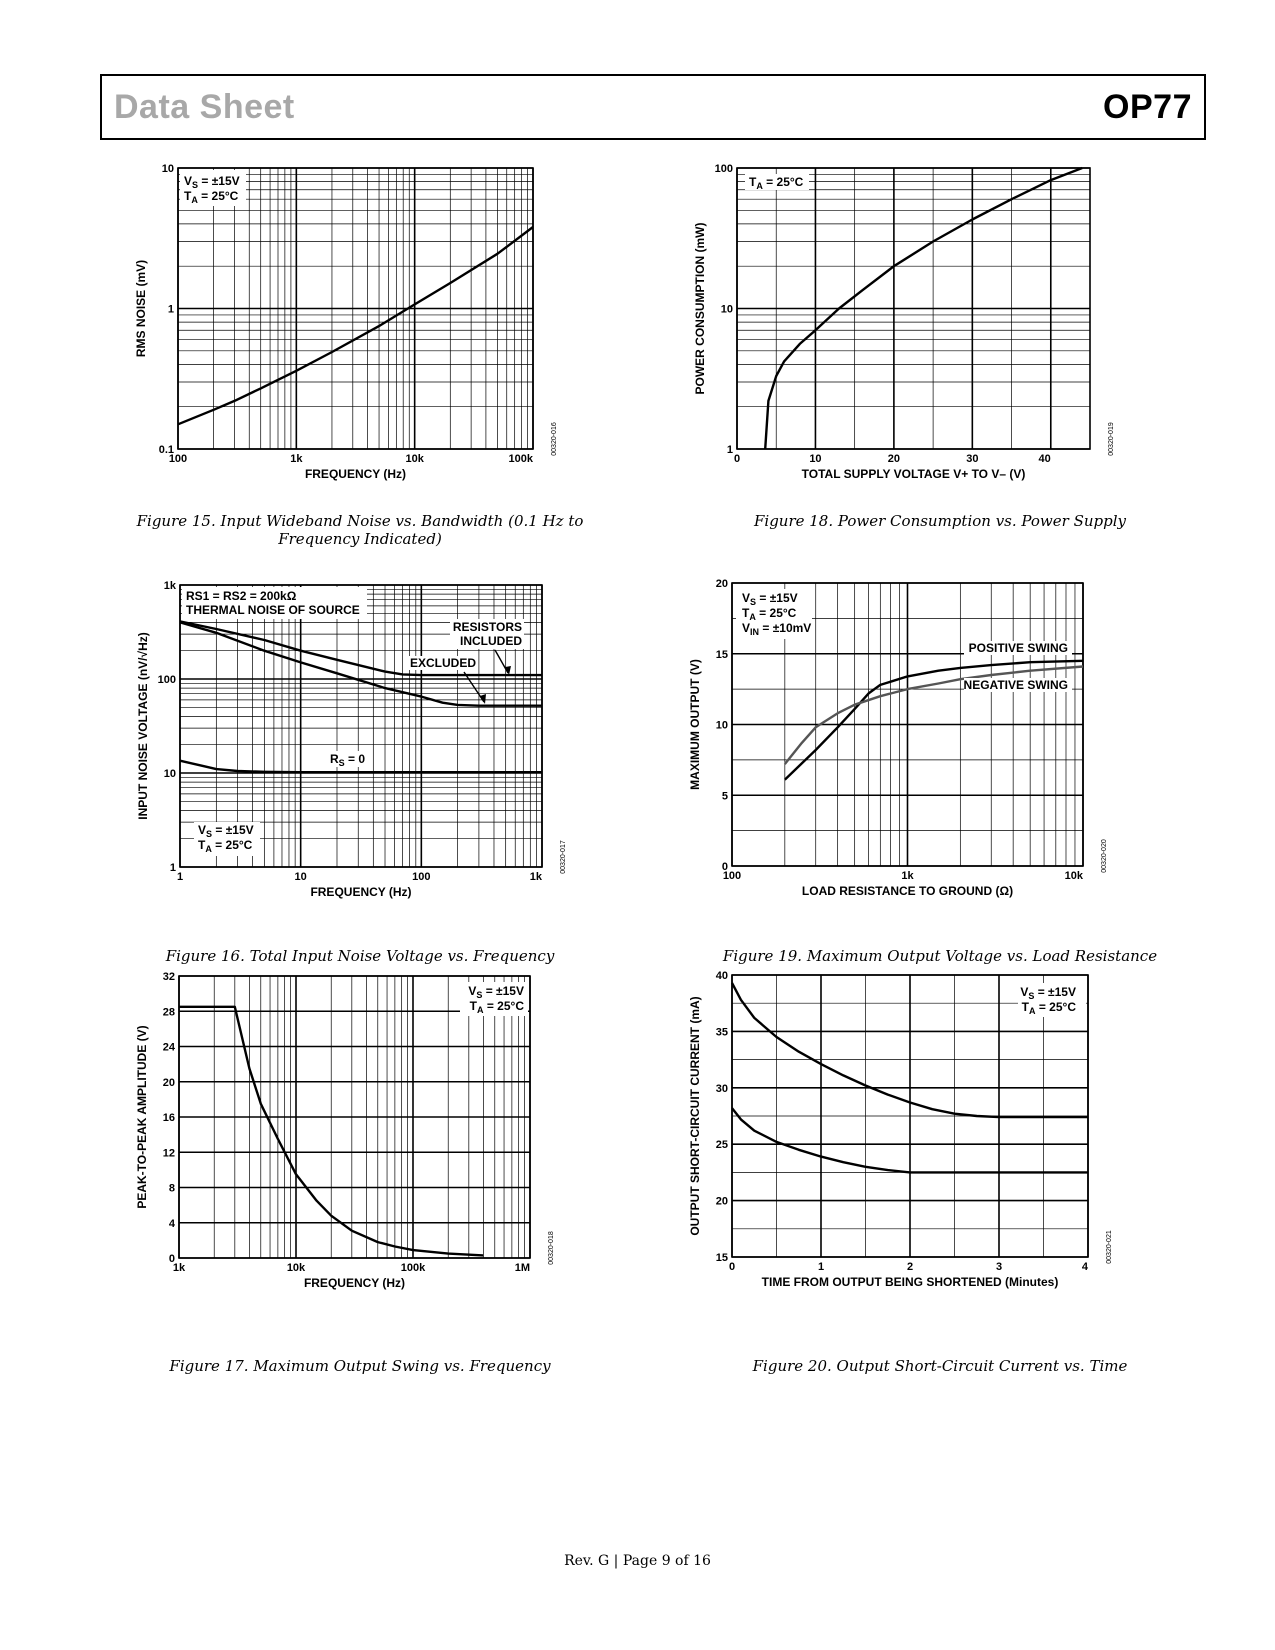 Image resolution: width=1275 pixels, height=1650 pixels. Describe the element at coordinates (785, 628) in the screenshot. I see `annotation-vin-rest: = ±10mV` at that location.